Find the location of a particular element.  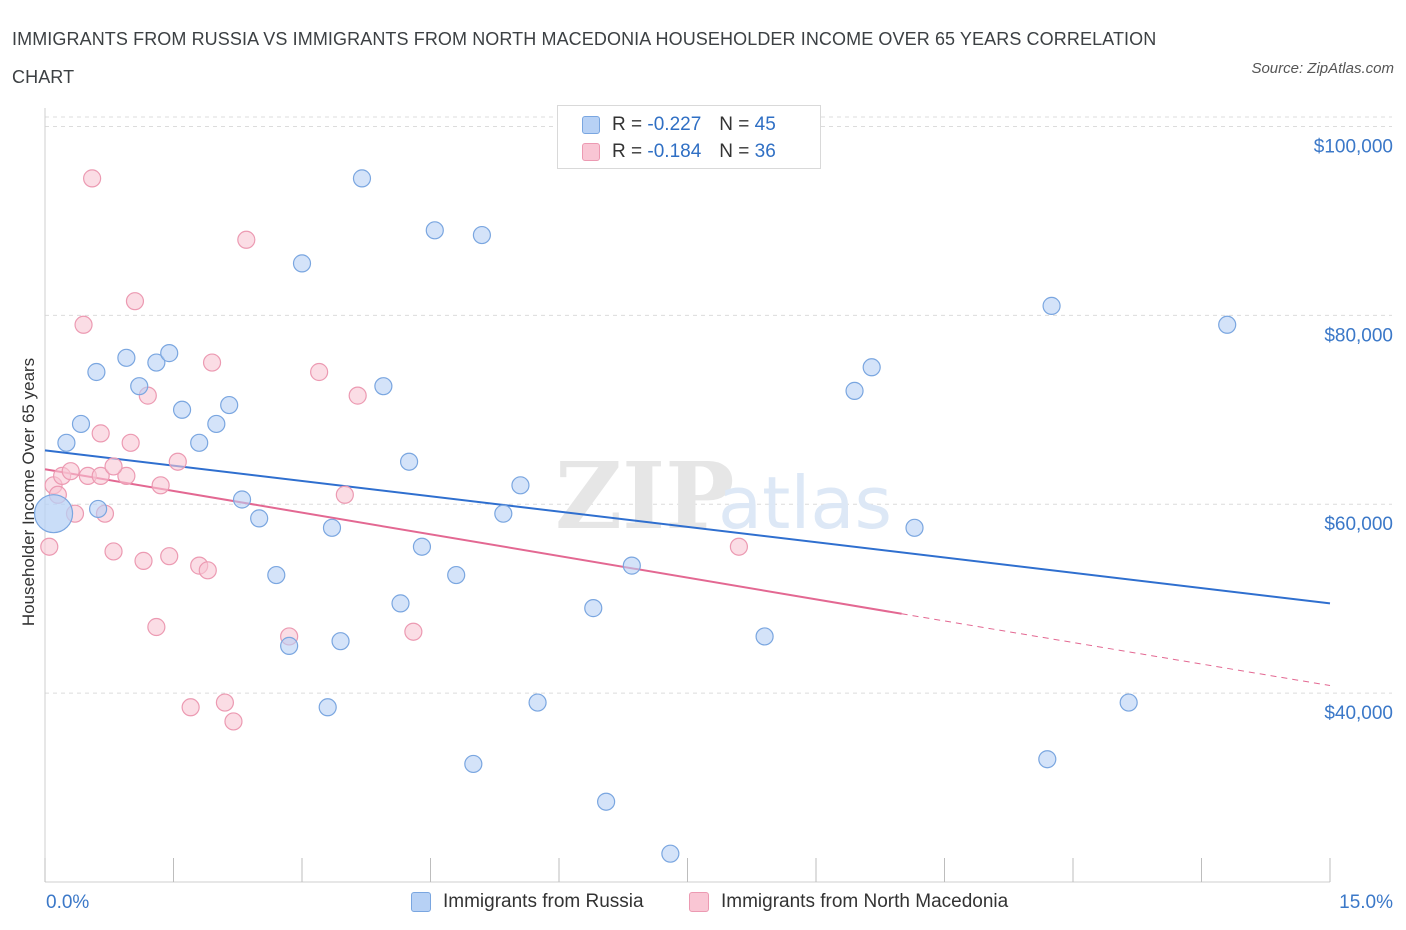

legend-r-value-russia: -0.227 is located at coordinates (674, 124).